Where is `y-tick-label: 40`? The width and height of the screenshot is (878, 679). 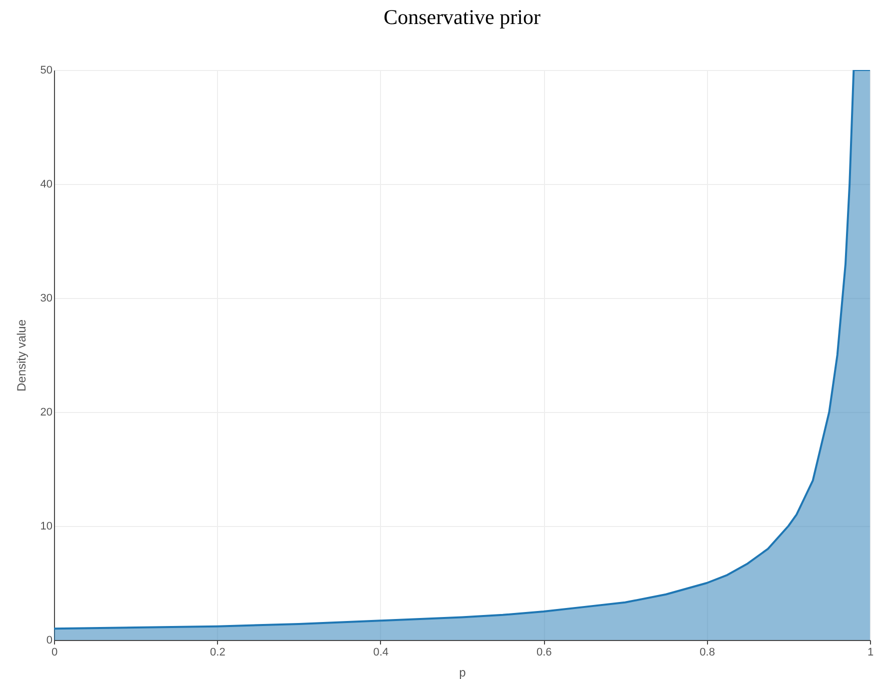 y-tick-label: 40 is located at coordinates (46, 184).